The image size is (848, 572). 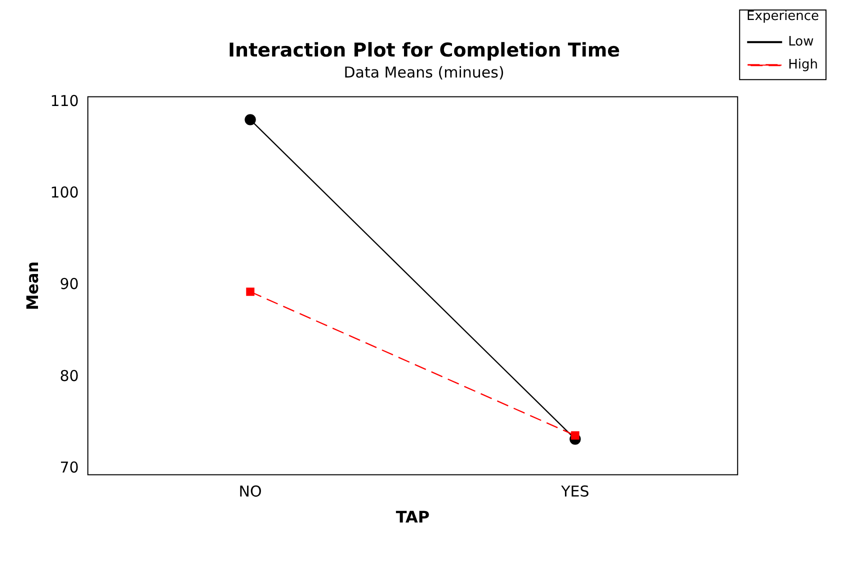 I want to click on y-tick-label: 80, so click(x=69, y=375).